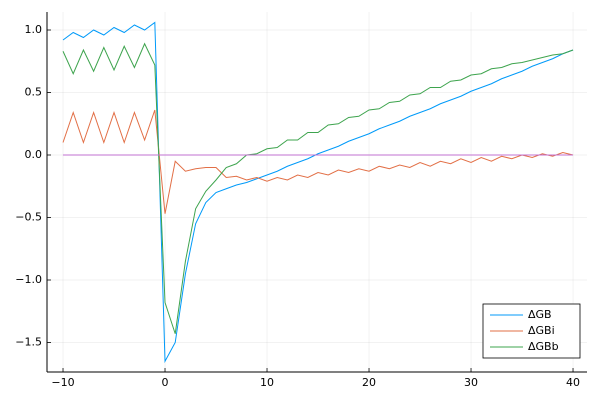  What do you see at coordinates (62, 382) in the screenshot?
I see `x-tick-label: −10` at bounding box center [62, 382].